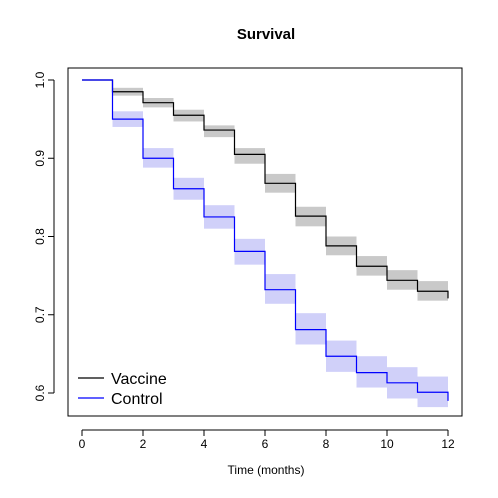 The image size is (498, 498). Describe the element at coordinates (40, 392) in the screenshot. I see `y-tick-label: 0.6` at that location.